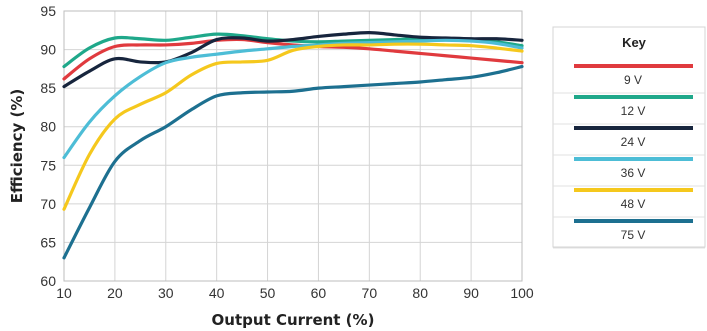 This screenshot has width=707, height=331. I want to click on y-tick-label: 60, so click(48, 281).